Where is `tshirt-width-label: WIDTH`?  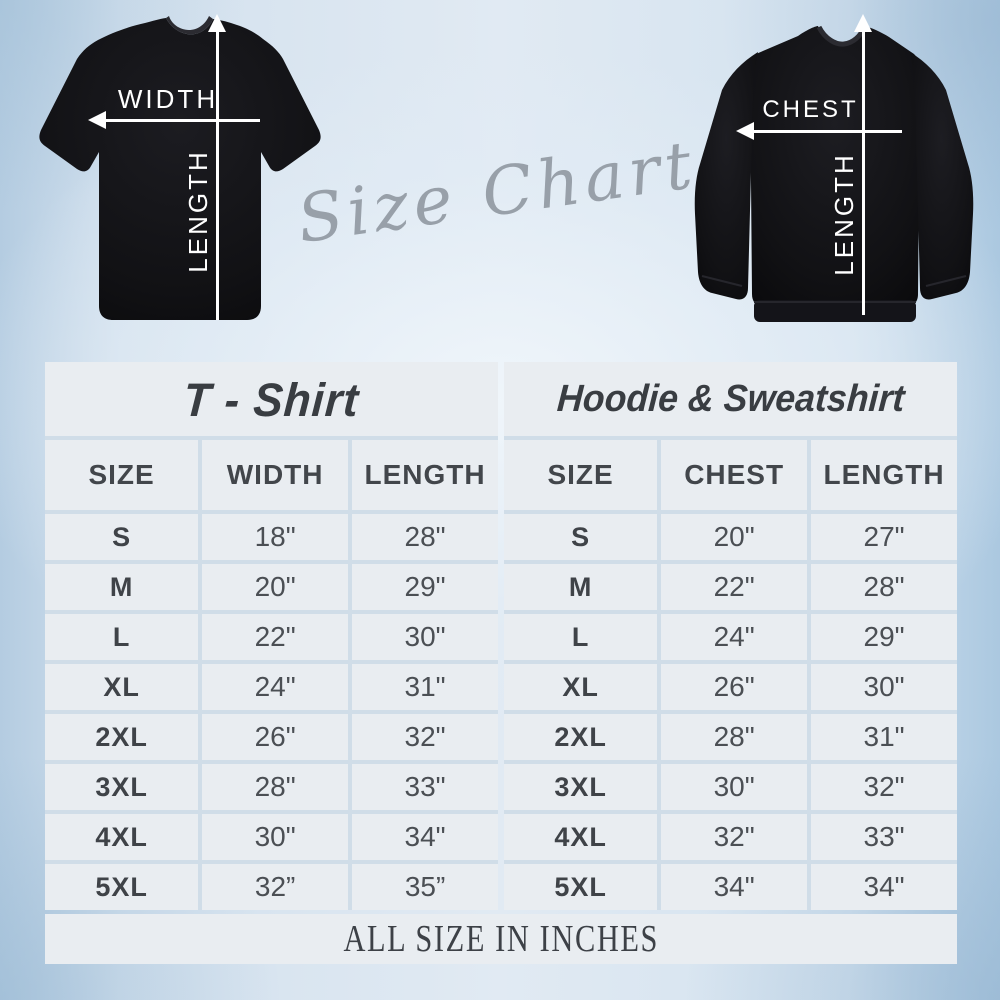
tshirt-width-label: WIDTH is located at coordinates (168, 99).